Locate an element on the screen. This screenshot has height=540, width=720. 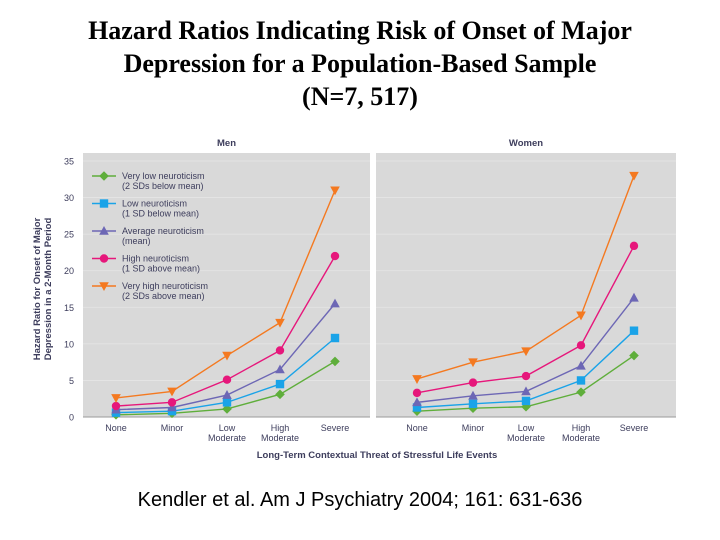
legend-marker-low is located at coordinates (104, 203).